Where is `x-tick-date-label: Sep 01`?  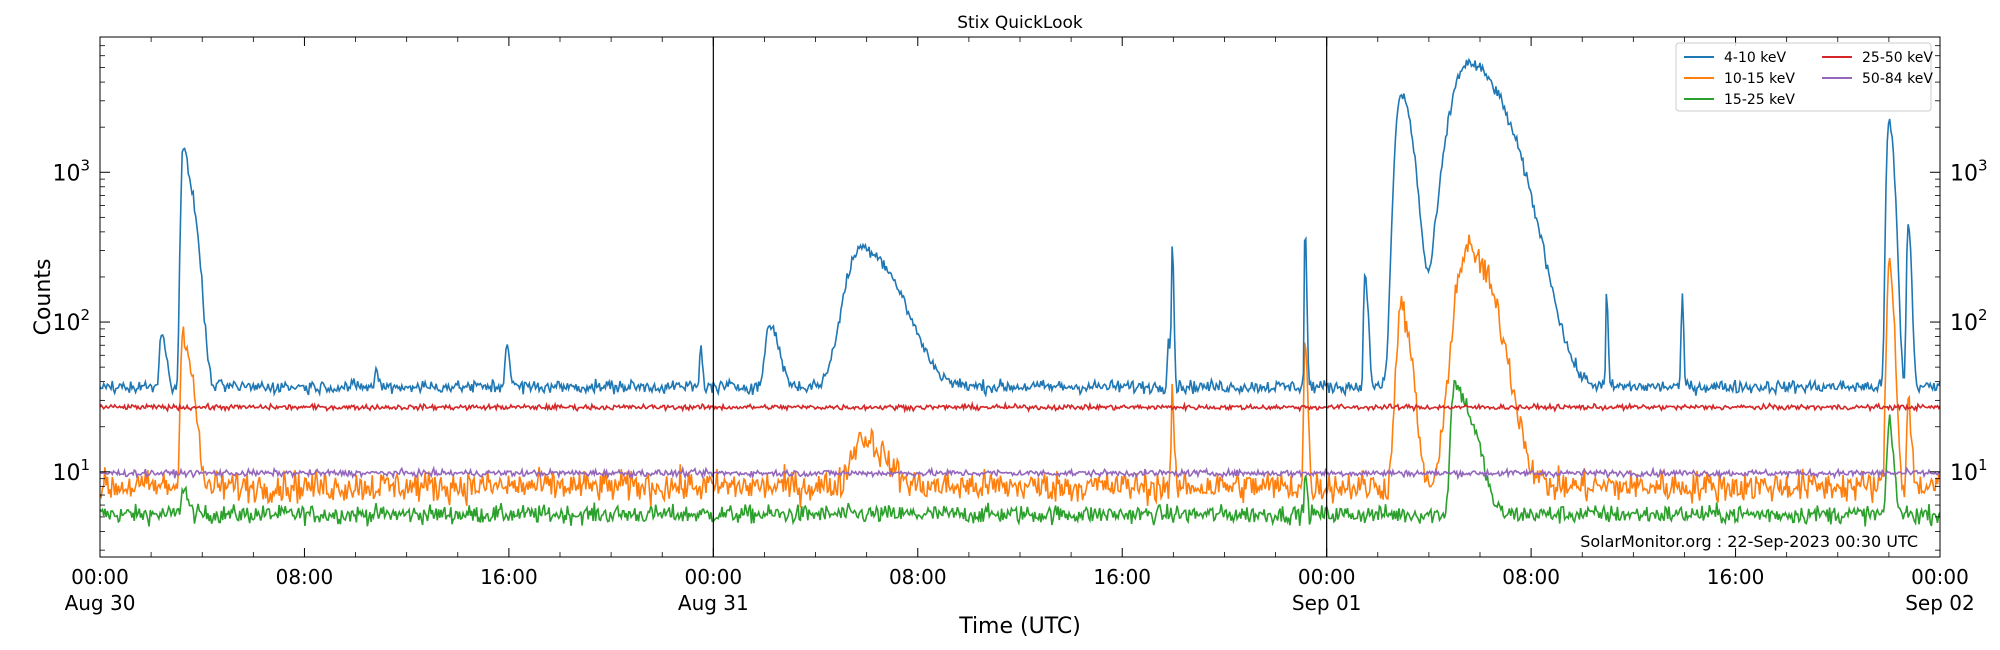 x-tick-date-label: Sep 01 is located at coordinates (1327, 603).